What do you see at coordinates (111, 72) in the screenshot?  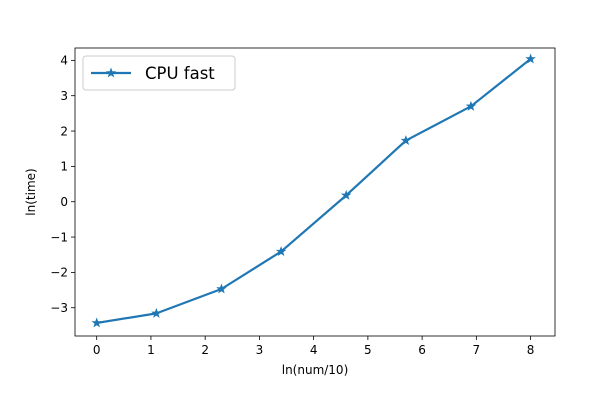 I see `legend-marker-icon` at bounding box center [111, 72].